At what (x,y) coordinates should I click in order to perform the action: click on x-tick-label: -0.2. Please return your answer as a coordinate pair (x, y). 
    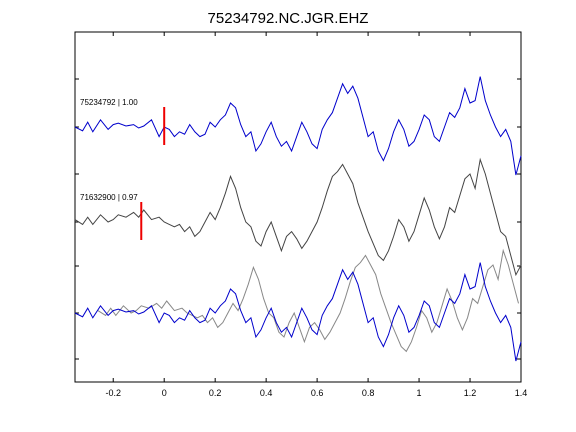
    Looking at the image, I should click on (113, 393).